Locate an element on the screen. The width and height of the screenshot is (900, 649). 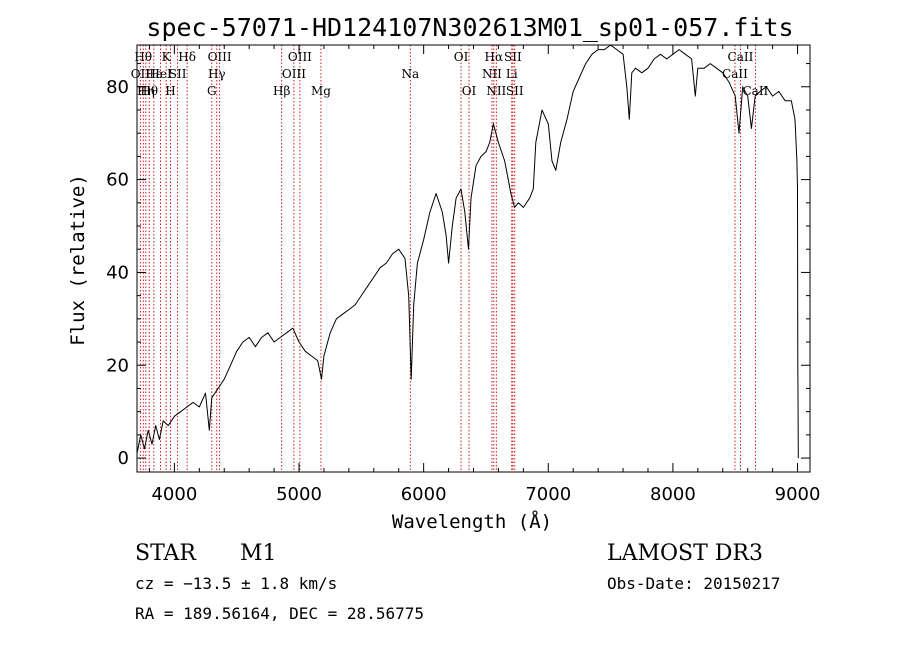
line-marker-label-21: Hα is located at coordinates (494, 57).